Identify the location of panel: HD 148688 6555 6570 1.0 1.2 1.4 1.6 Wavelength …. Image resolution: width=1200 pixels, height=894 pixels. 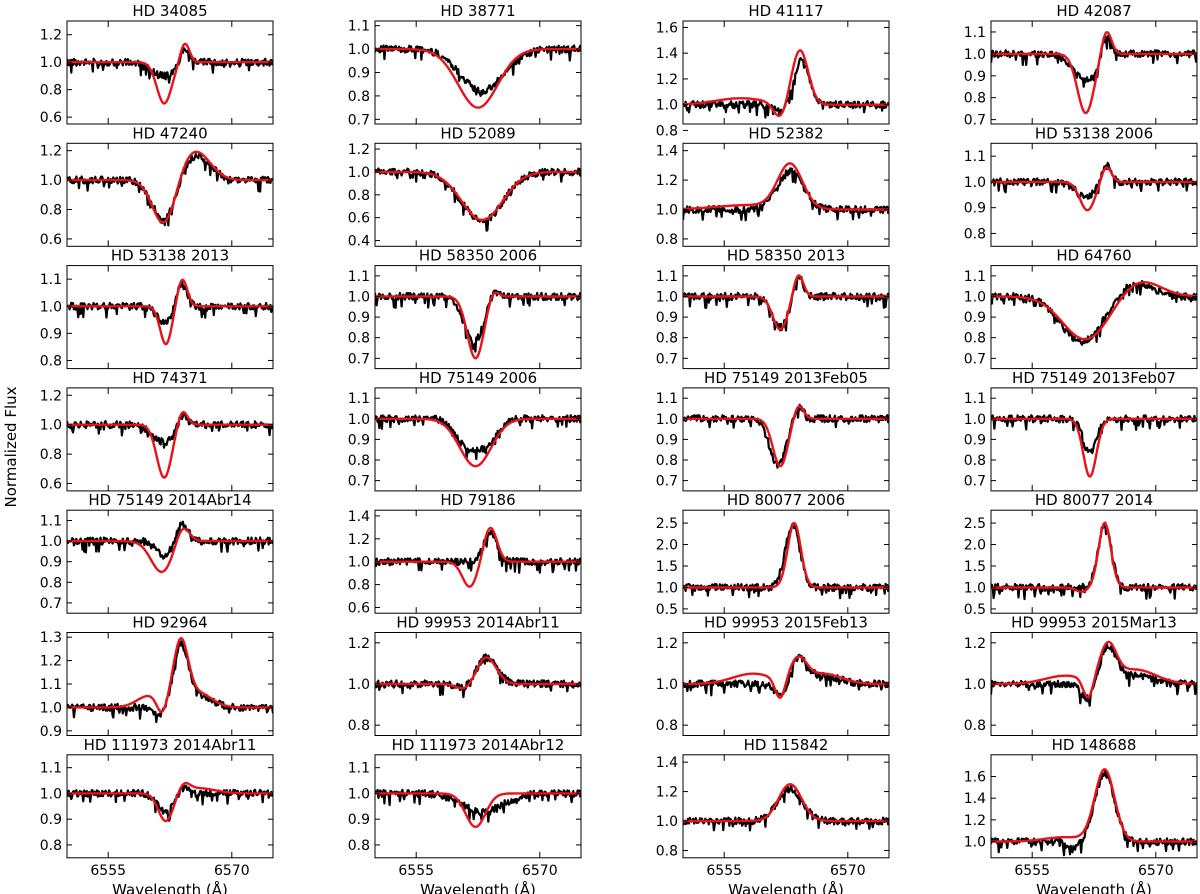
(1081, 815).